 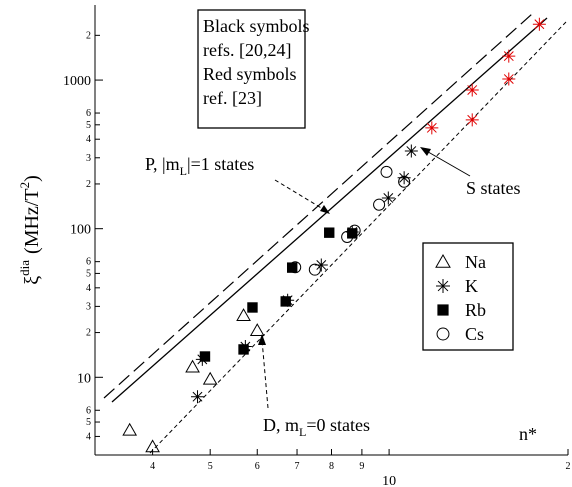 I want to click on annotation: D, mL=0 states, so click(x=316, y=427).